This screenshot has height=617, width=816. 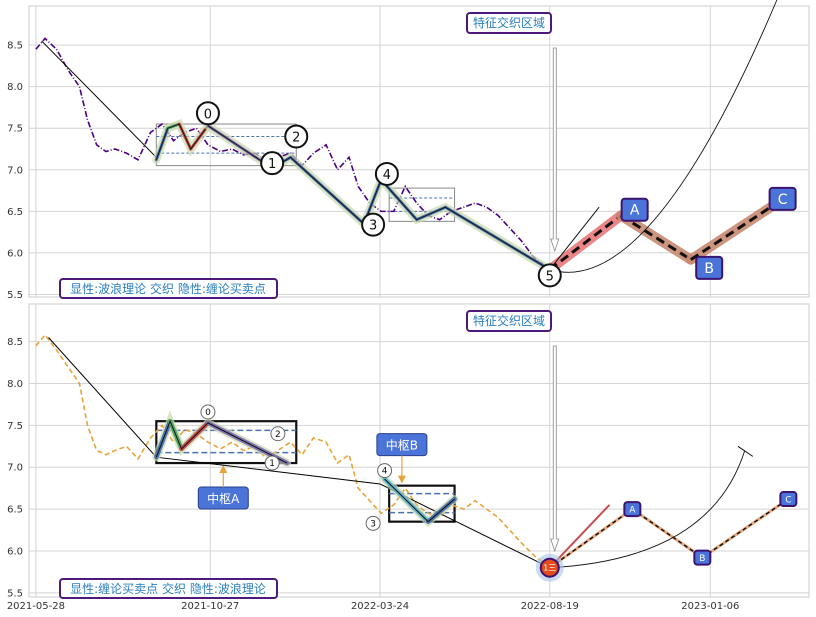 What do you see at coordinates (99, 99) in the screenshot?
I see `trend-line` at bounding box center [99, 99].